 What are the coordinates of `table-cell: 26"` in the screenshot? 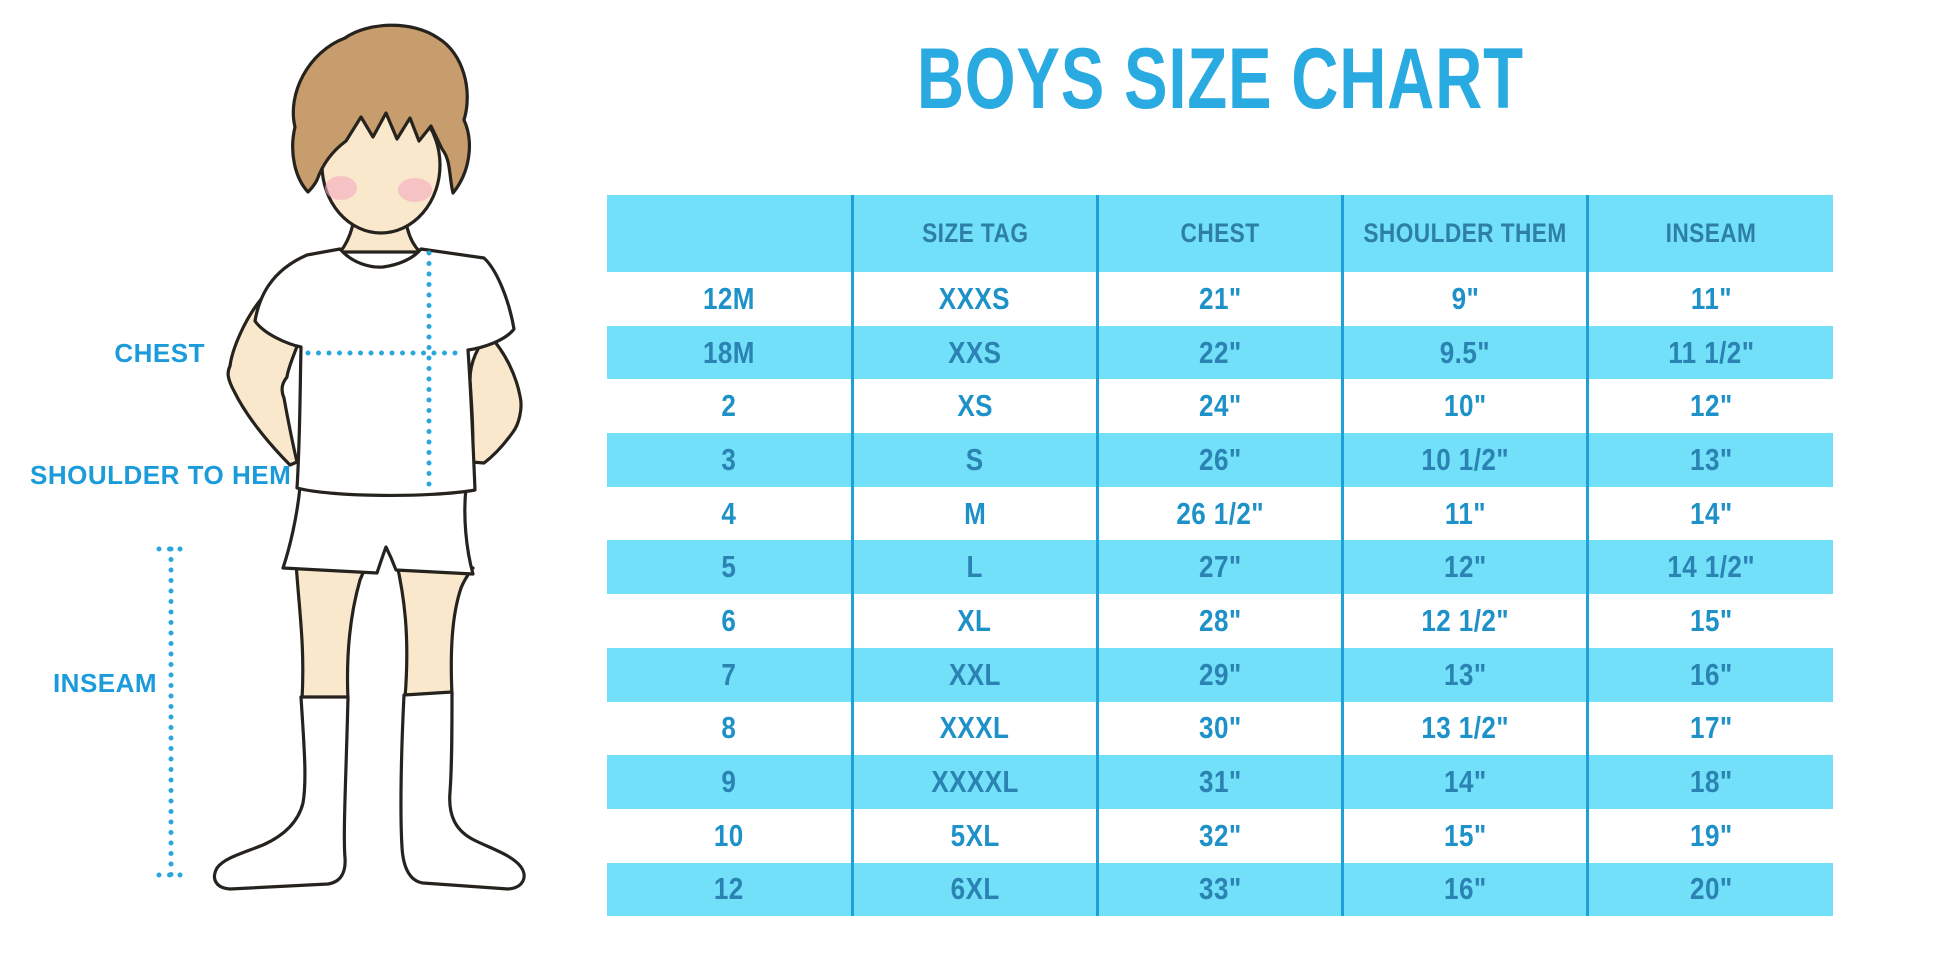 It's located at (1219, 460).